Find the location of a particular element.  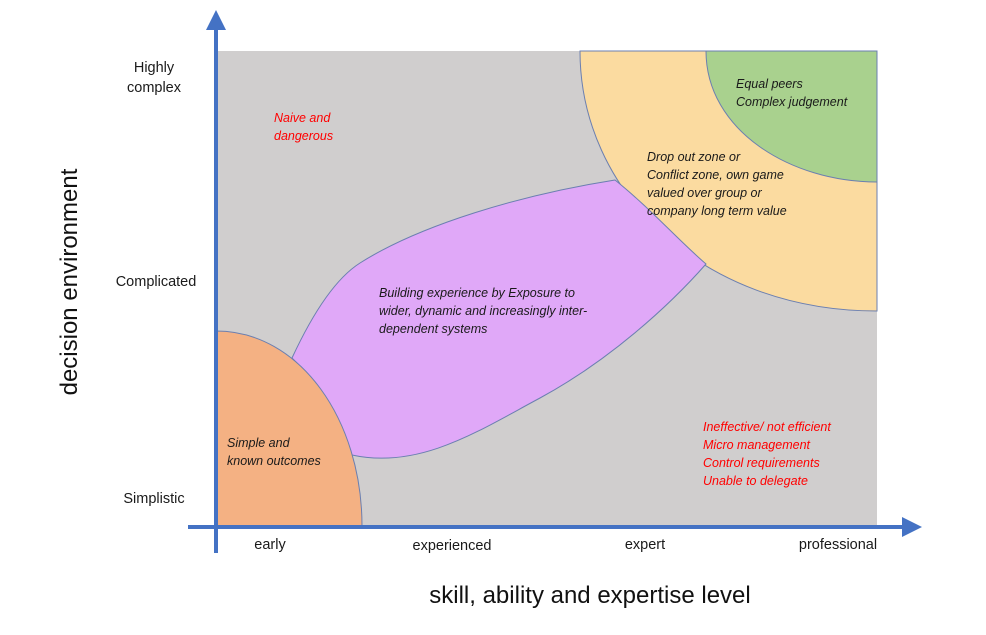

y-tick-highly-complex: Highly complex is located at coordinates (154, 78).